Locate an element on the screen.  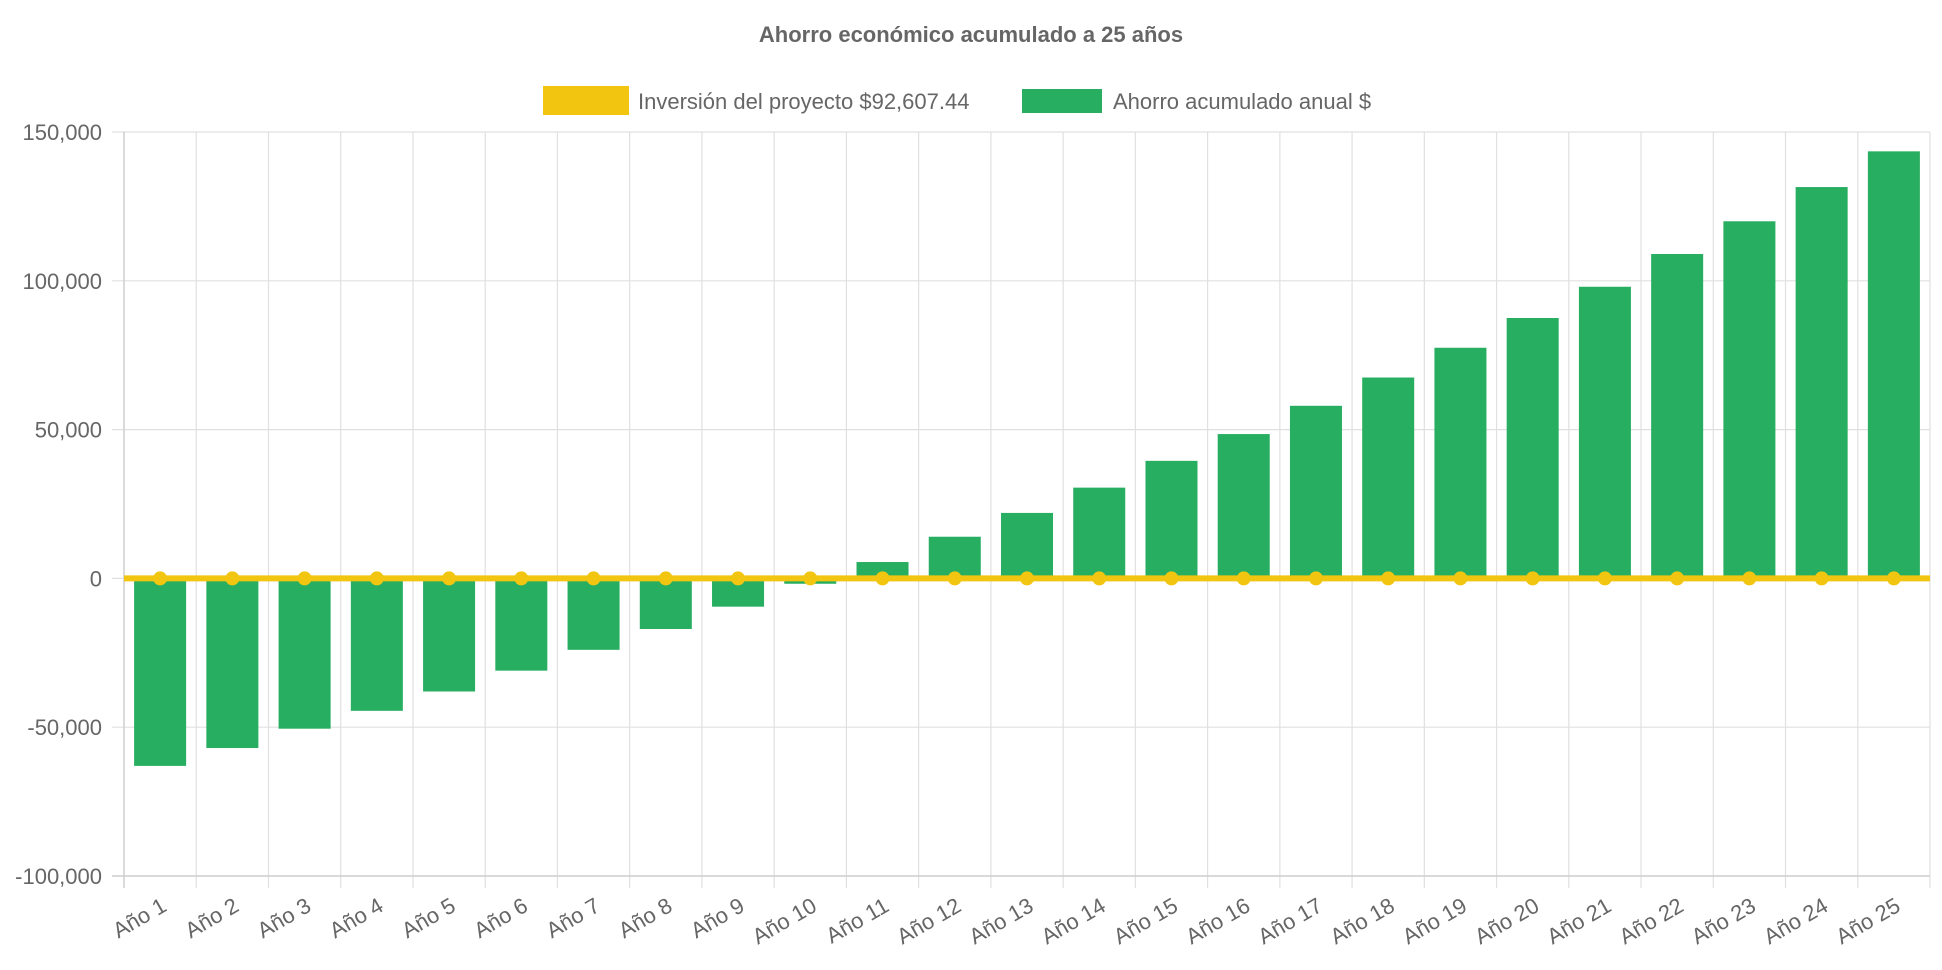
y-tick-label: -100,000 is located at coordinates (58, 876).